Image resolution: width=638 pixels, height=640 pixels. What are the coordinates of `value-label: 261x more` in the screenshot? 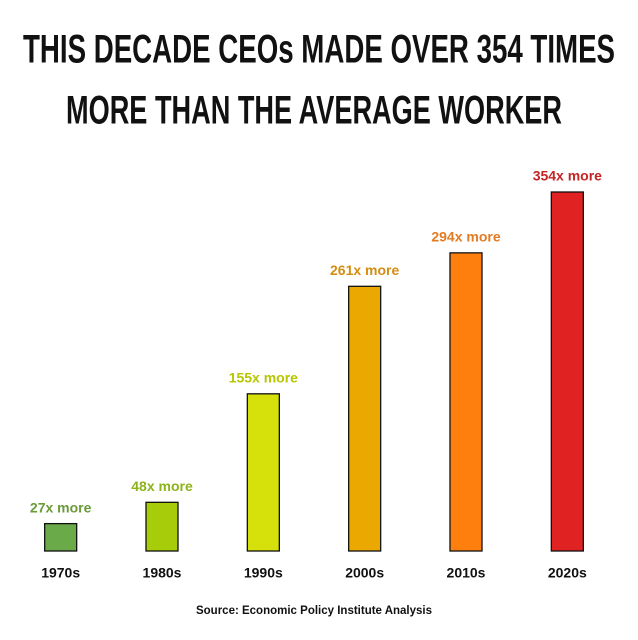 It's located at (364, 270).